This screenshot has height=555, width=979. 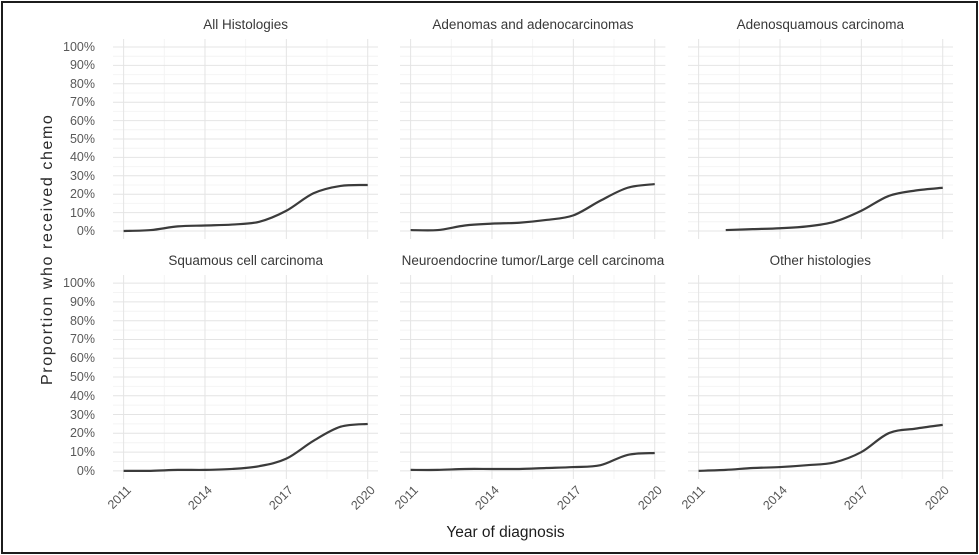 What do you see at coordinates (505, 532) in the screenshot?
I see `x-axis-title: Year of diagnosis` at bounding box center [505, 532].